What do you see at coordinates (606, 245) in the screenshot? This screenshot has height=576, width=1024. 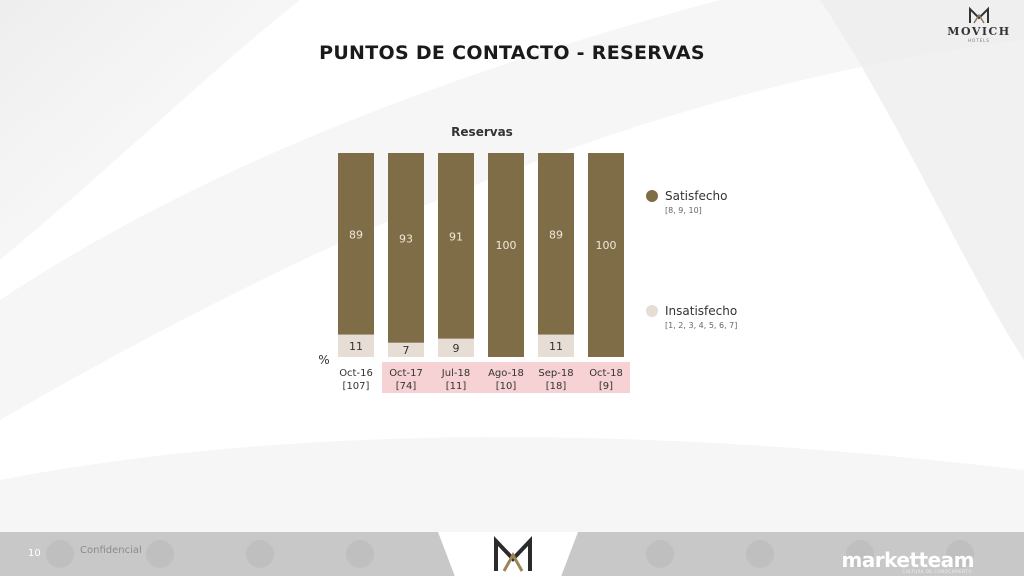 I see `label-satisfecho-Oct-18: 100` at bounding box center [606, 245].